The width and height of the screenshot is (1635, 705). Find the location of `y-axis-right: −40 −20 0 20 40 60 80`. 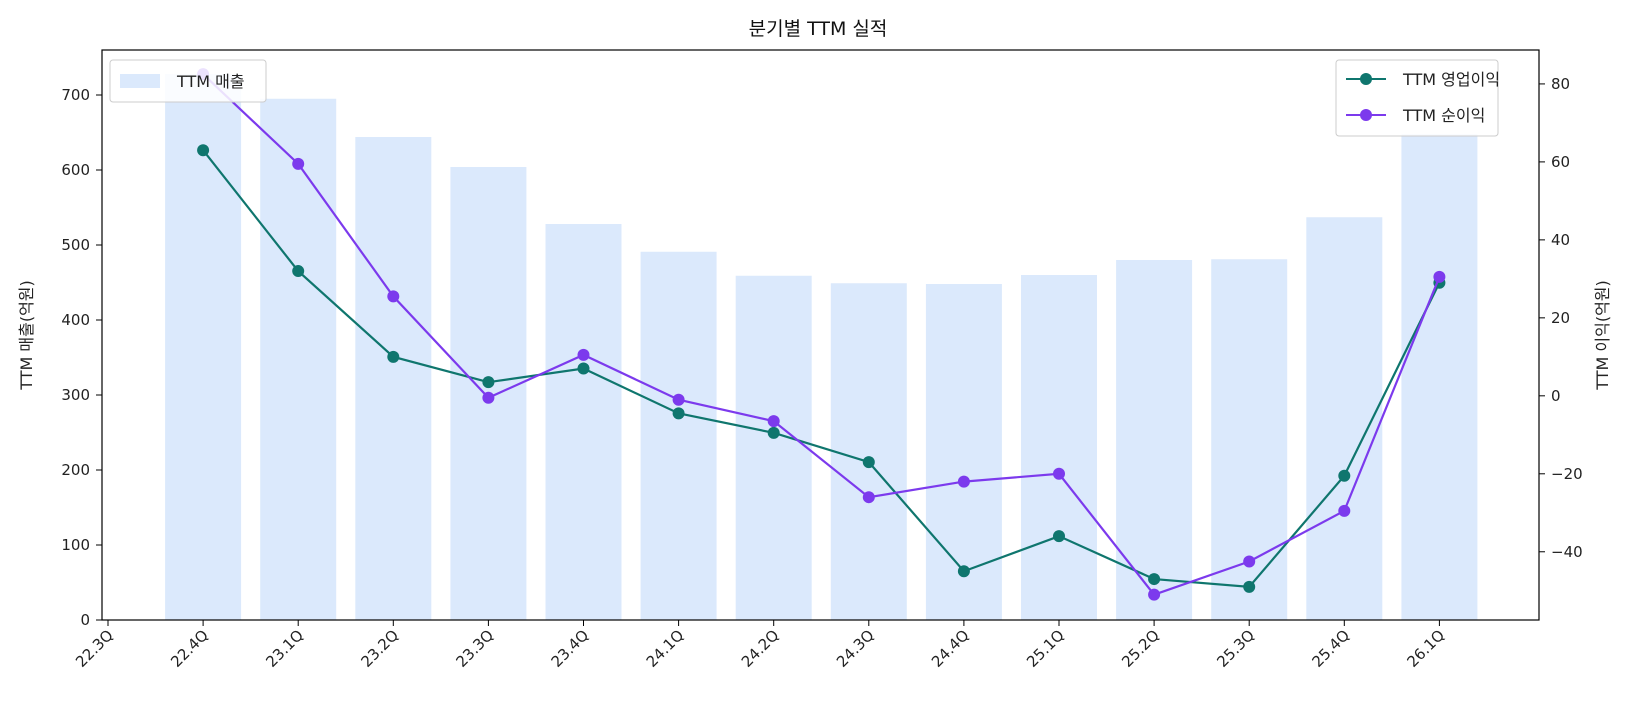

y-axis-right: −40 −20 0 20 40 60 80 is located at coordinates (1561, 318).